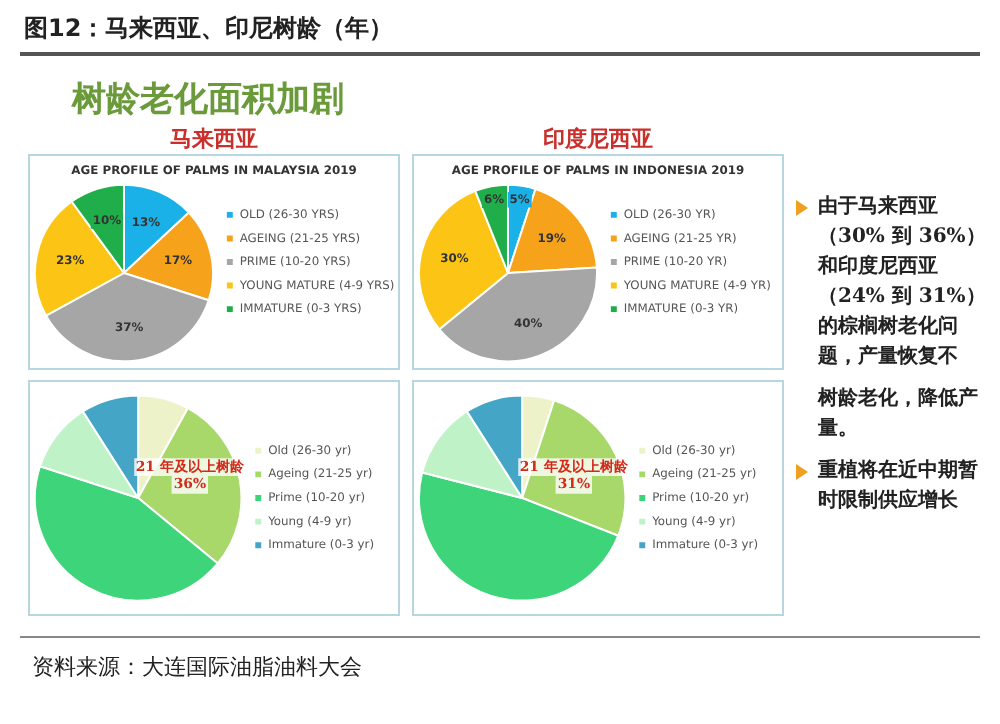 The width and height of the screenshot is (1000, 724). Describe the element at coordinates (197, 667) in the screenshot. I see `text: 资料来源：大连国际油脂油料大会` at that location.